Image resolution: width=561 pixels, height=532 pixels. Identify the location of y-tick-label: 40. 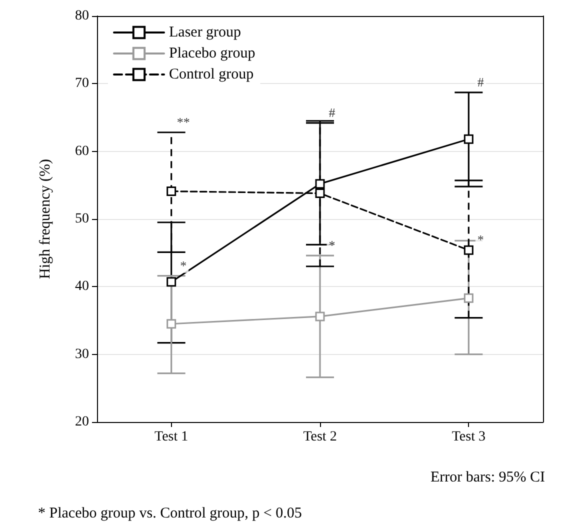
(82, 286).